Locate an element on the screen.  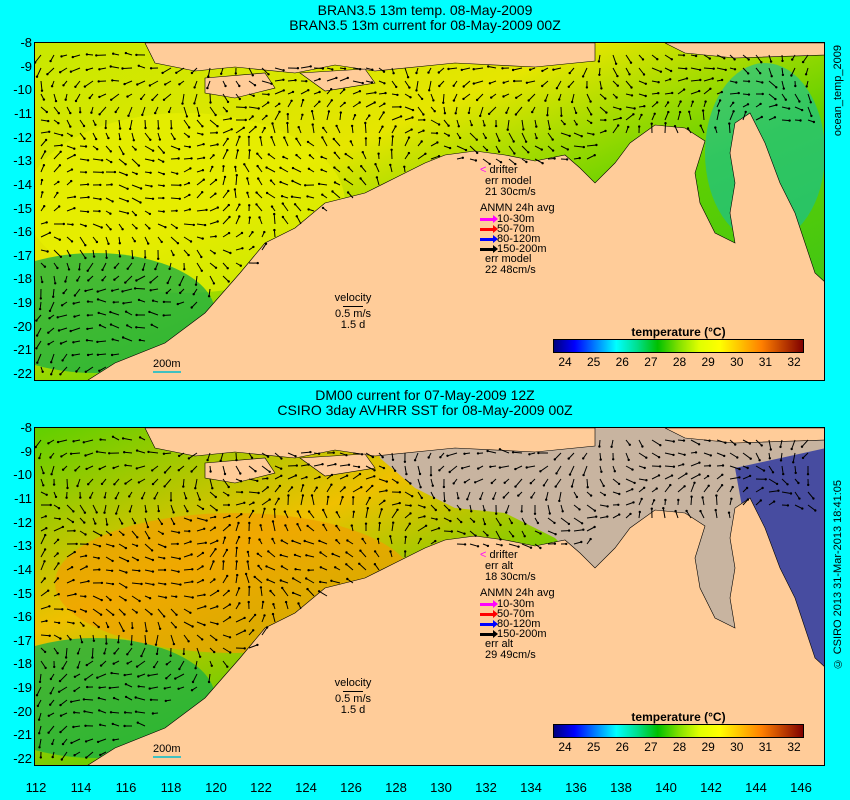
legend-err2-value: 29 49cm/s is located at coordinates (510, 655).